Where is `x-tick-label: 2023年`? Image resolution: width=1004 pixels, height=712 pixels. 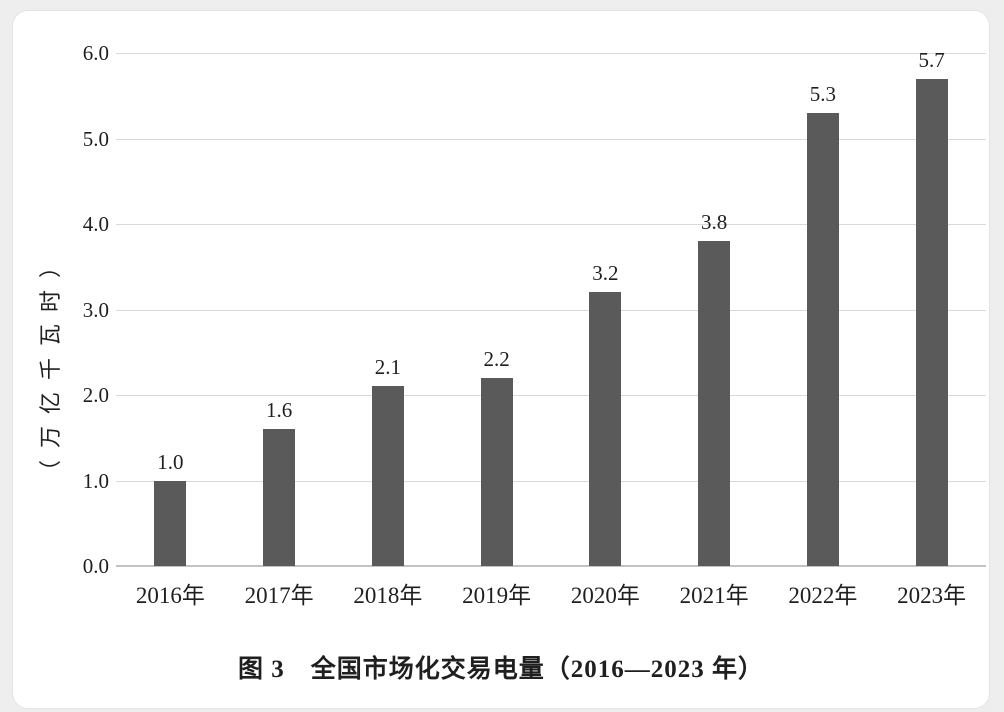
x-tick-label: 2023年 is located at coordinates (932, 595).